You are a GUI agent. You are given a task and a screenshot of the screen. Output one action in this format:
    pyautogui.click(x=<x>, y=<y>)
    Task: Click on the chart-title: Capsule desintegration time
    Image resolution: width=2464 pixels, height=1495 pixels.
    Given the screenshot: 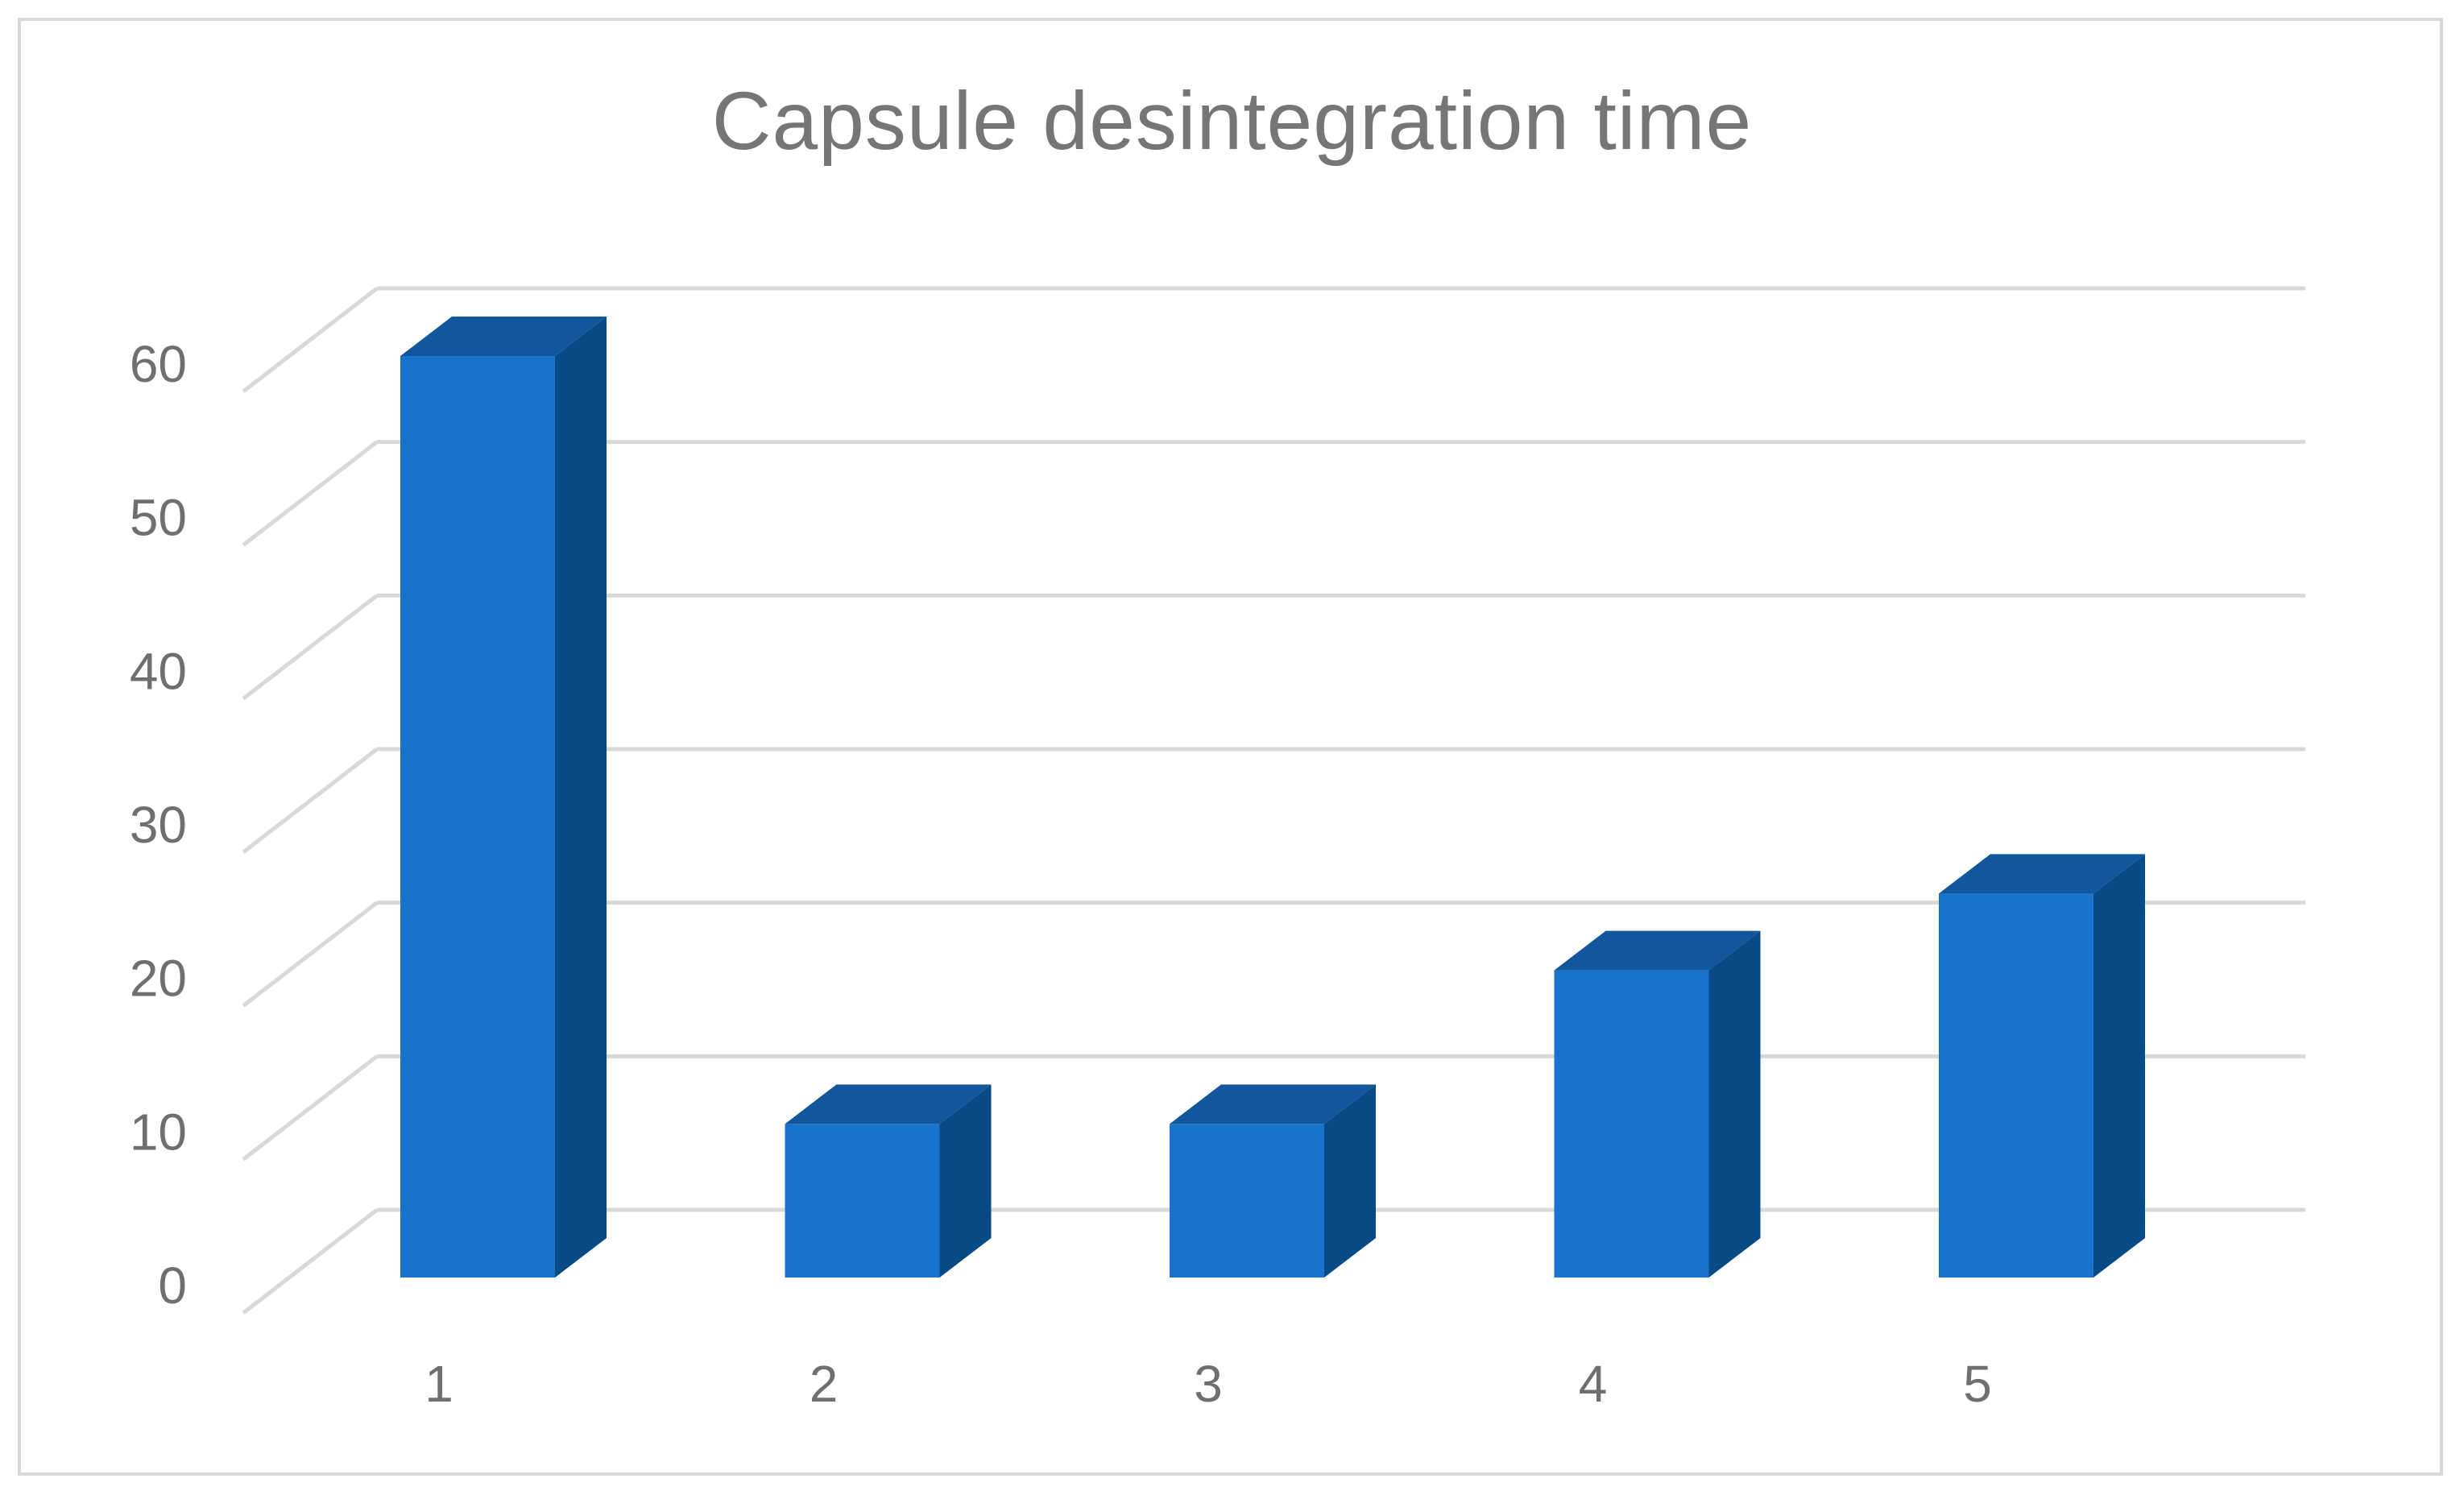 What is the action you would take?
    pyautogui.click(x=1232, y=121)
    